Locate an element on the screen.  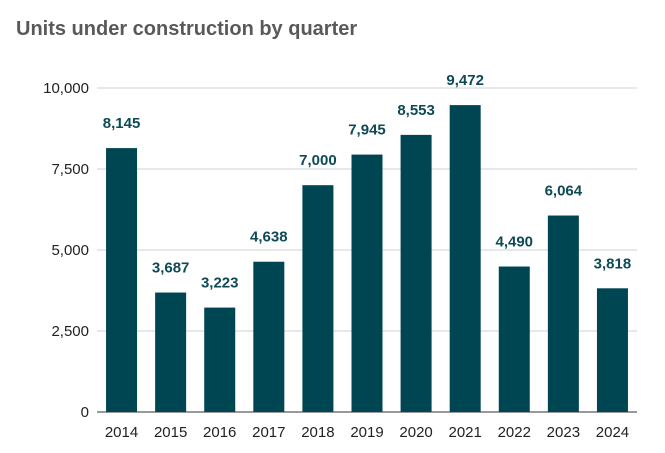
data-label: 8,145 is located at coordinates (122, 123).